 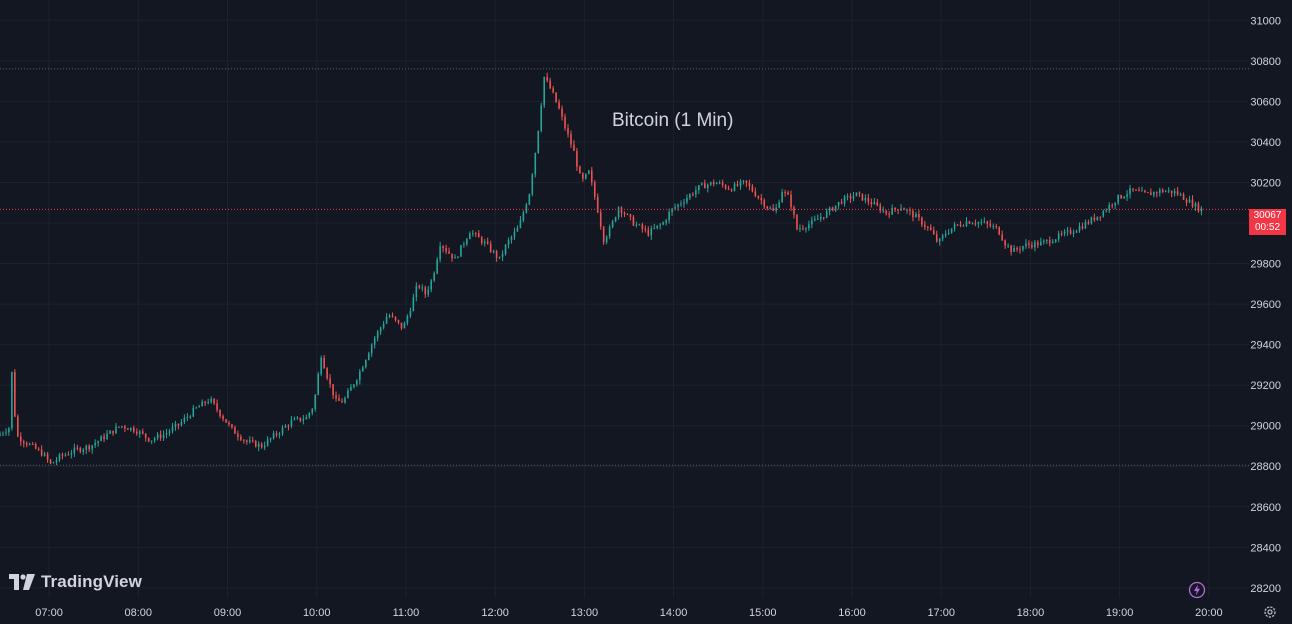 I want to click on time-tick-label: 19:00, so click(x=1120, y=613).